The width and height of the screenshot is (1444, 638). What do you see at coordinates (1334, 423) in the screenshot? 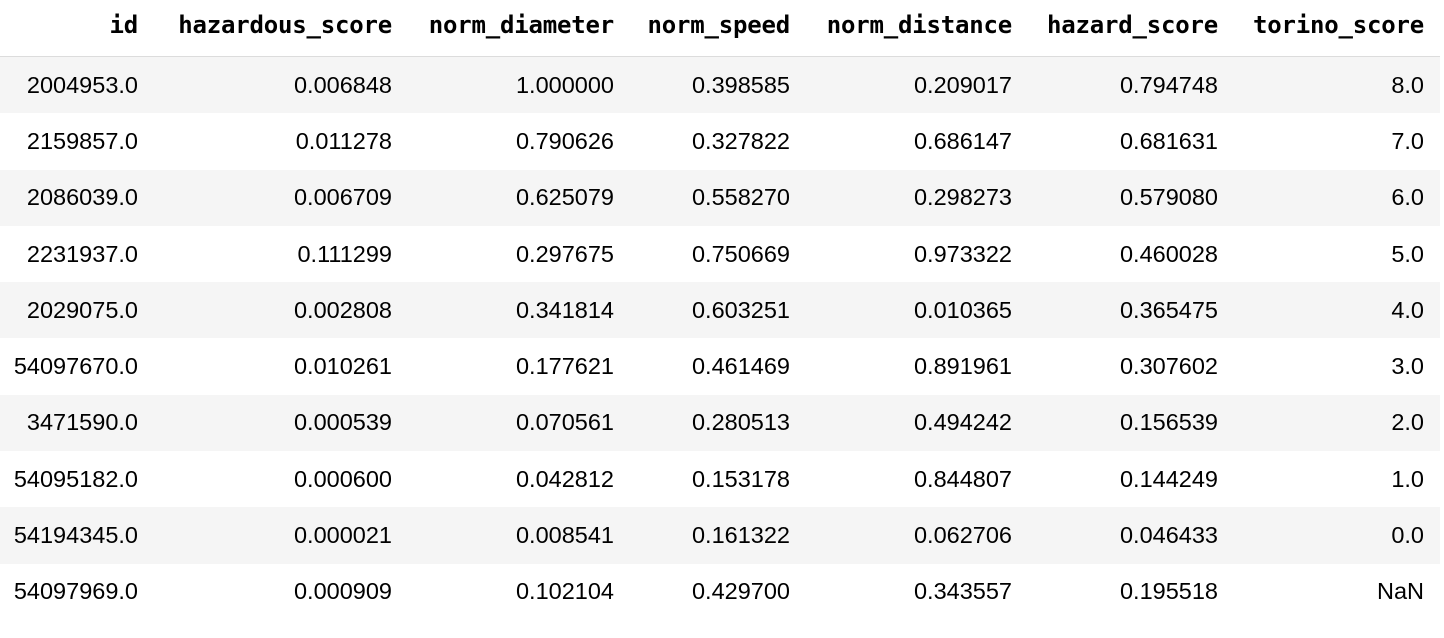
I see `cell-torino-score: 2.0` at bounding box center [1334, 423].